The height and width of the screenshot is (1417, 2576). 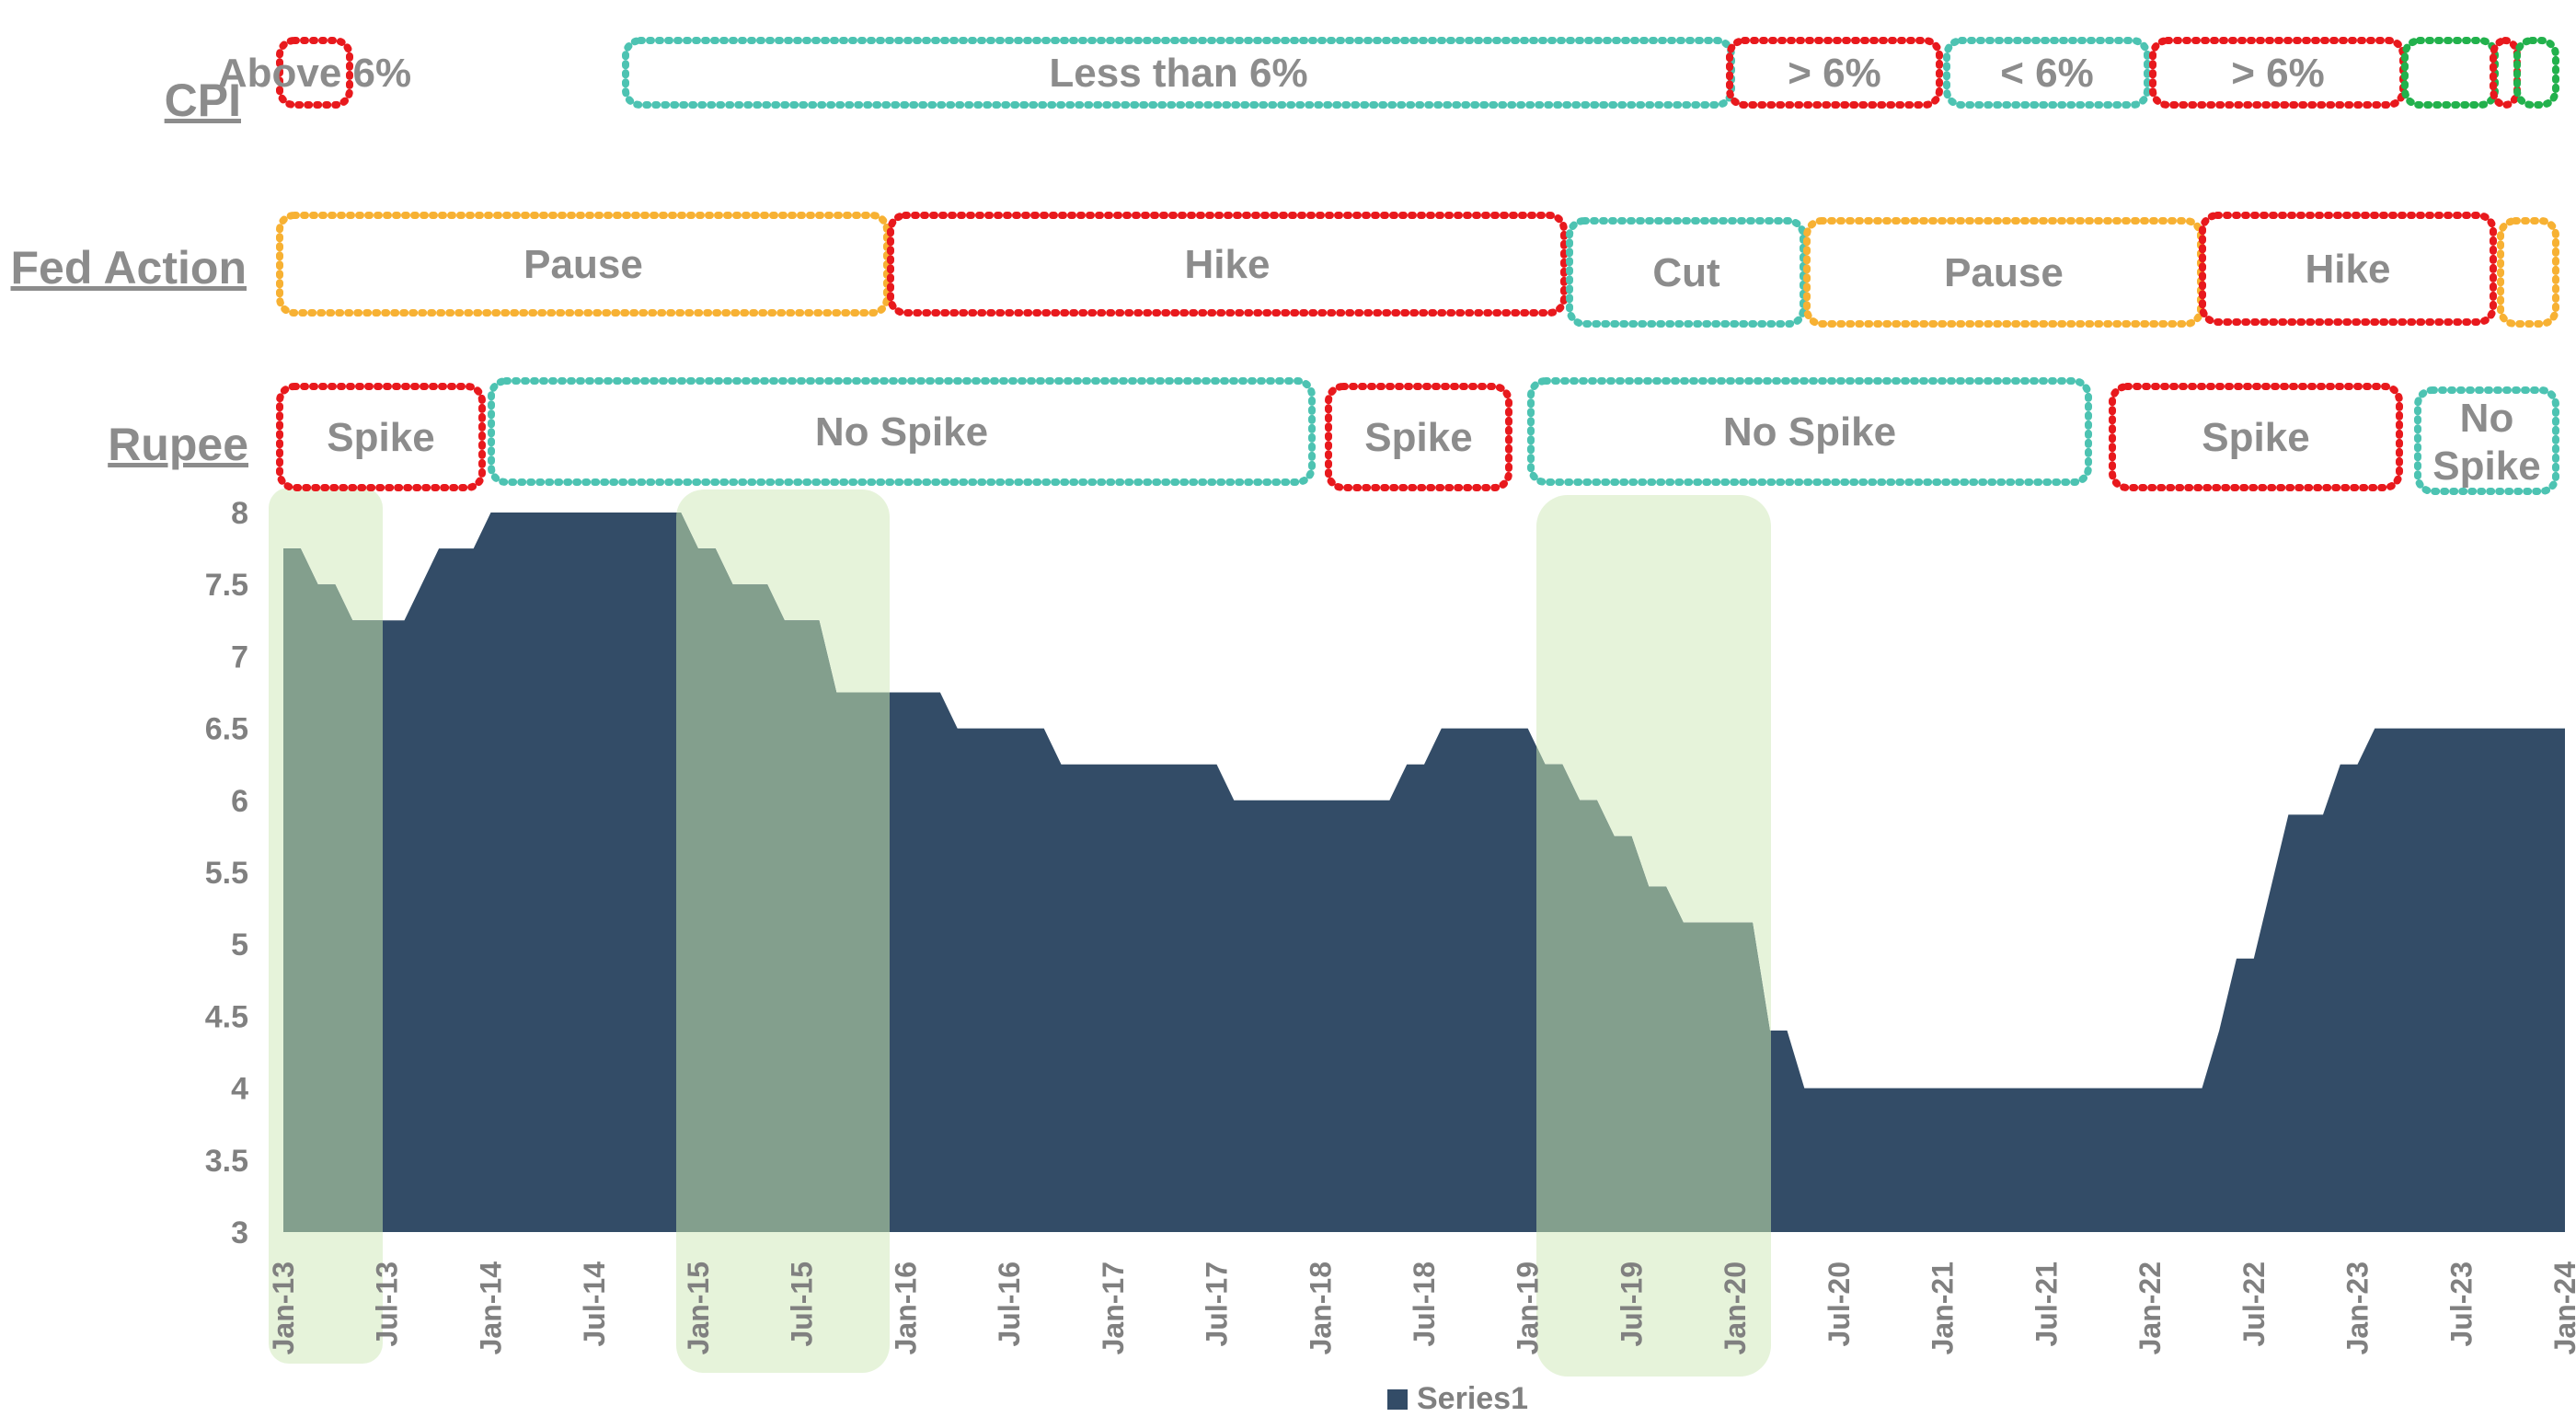 What do you see at coordinates (226, 1016) in the screenshot?
I see `y-tick-label: 4.5` at bounding box center [226, 1016].